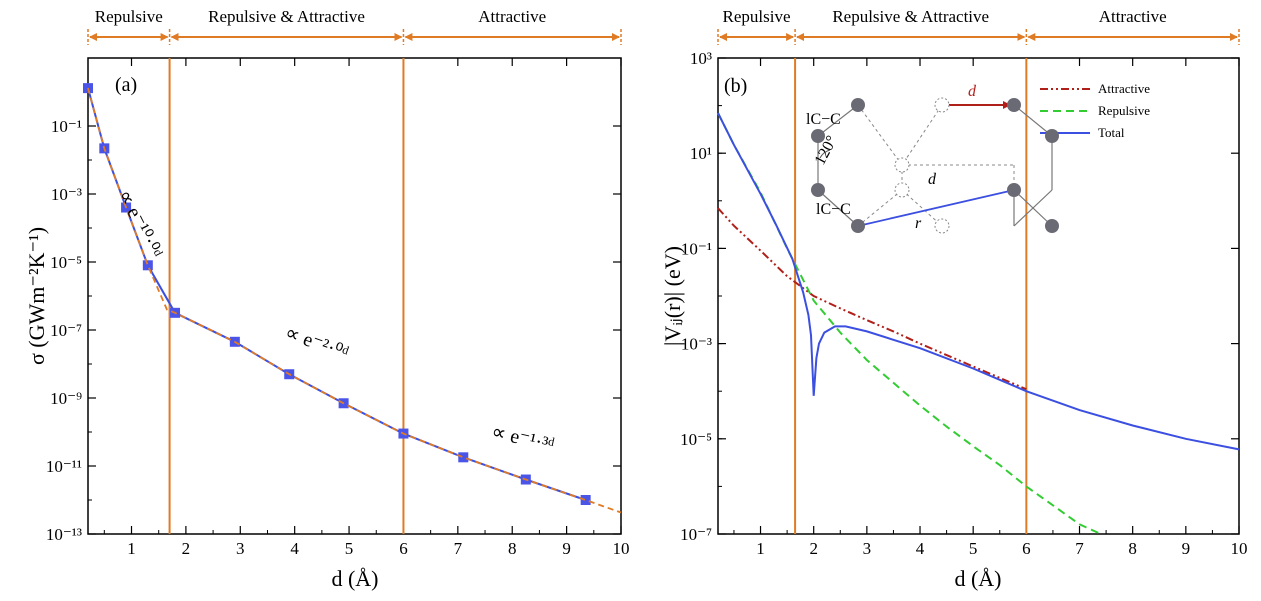 The width and height of the screenshot is (1261, 601). What do you see at coordinates (64, 534) in the screenshot?
I see `y-tick-label: 10⁻¹³` at bounding box center [64, 534].